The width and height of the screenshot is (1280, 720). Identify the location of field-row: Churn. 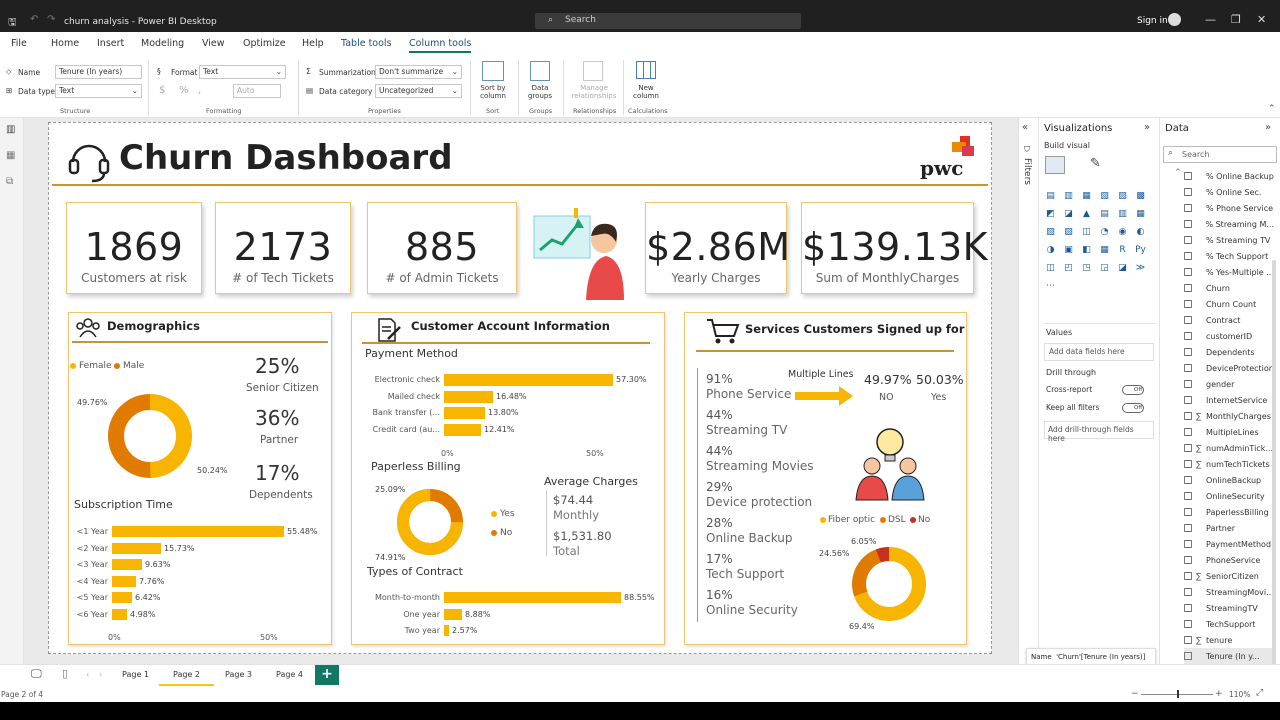
(1229, 288).